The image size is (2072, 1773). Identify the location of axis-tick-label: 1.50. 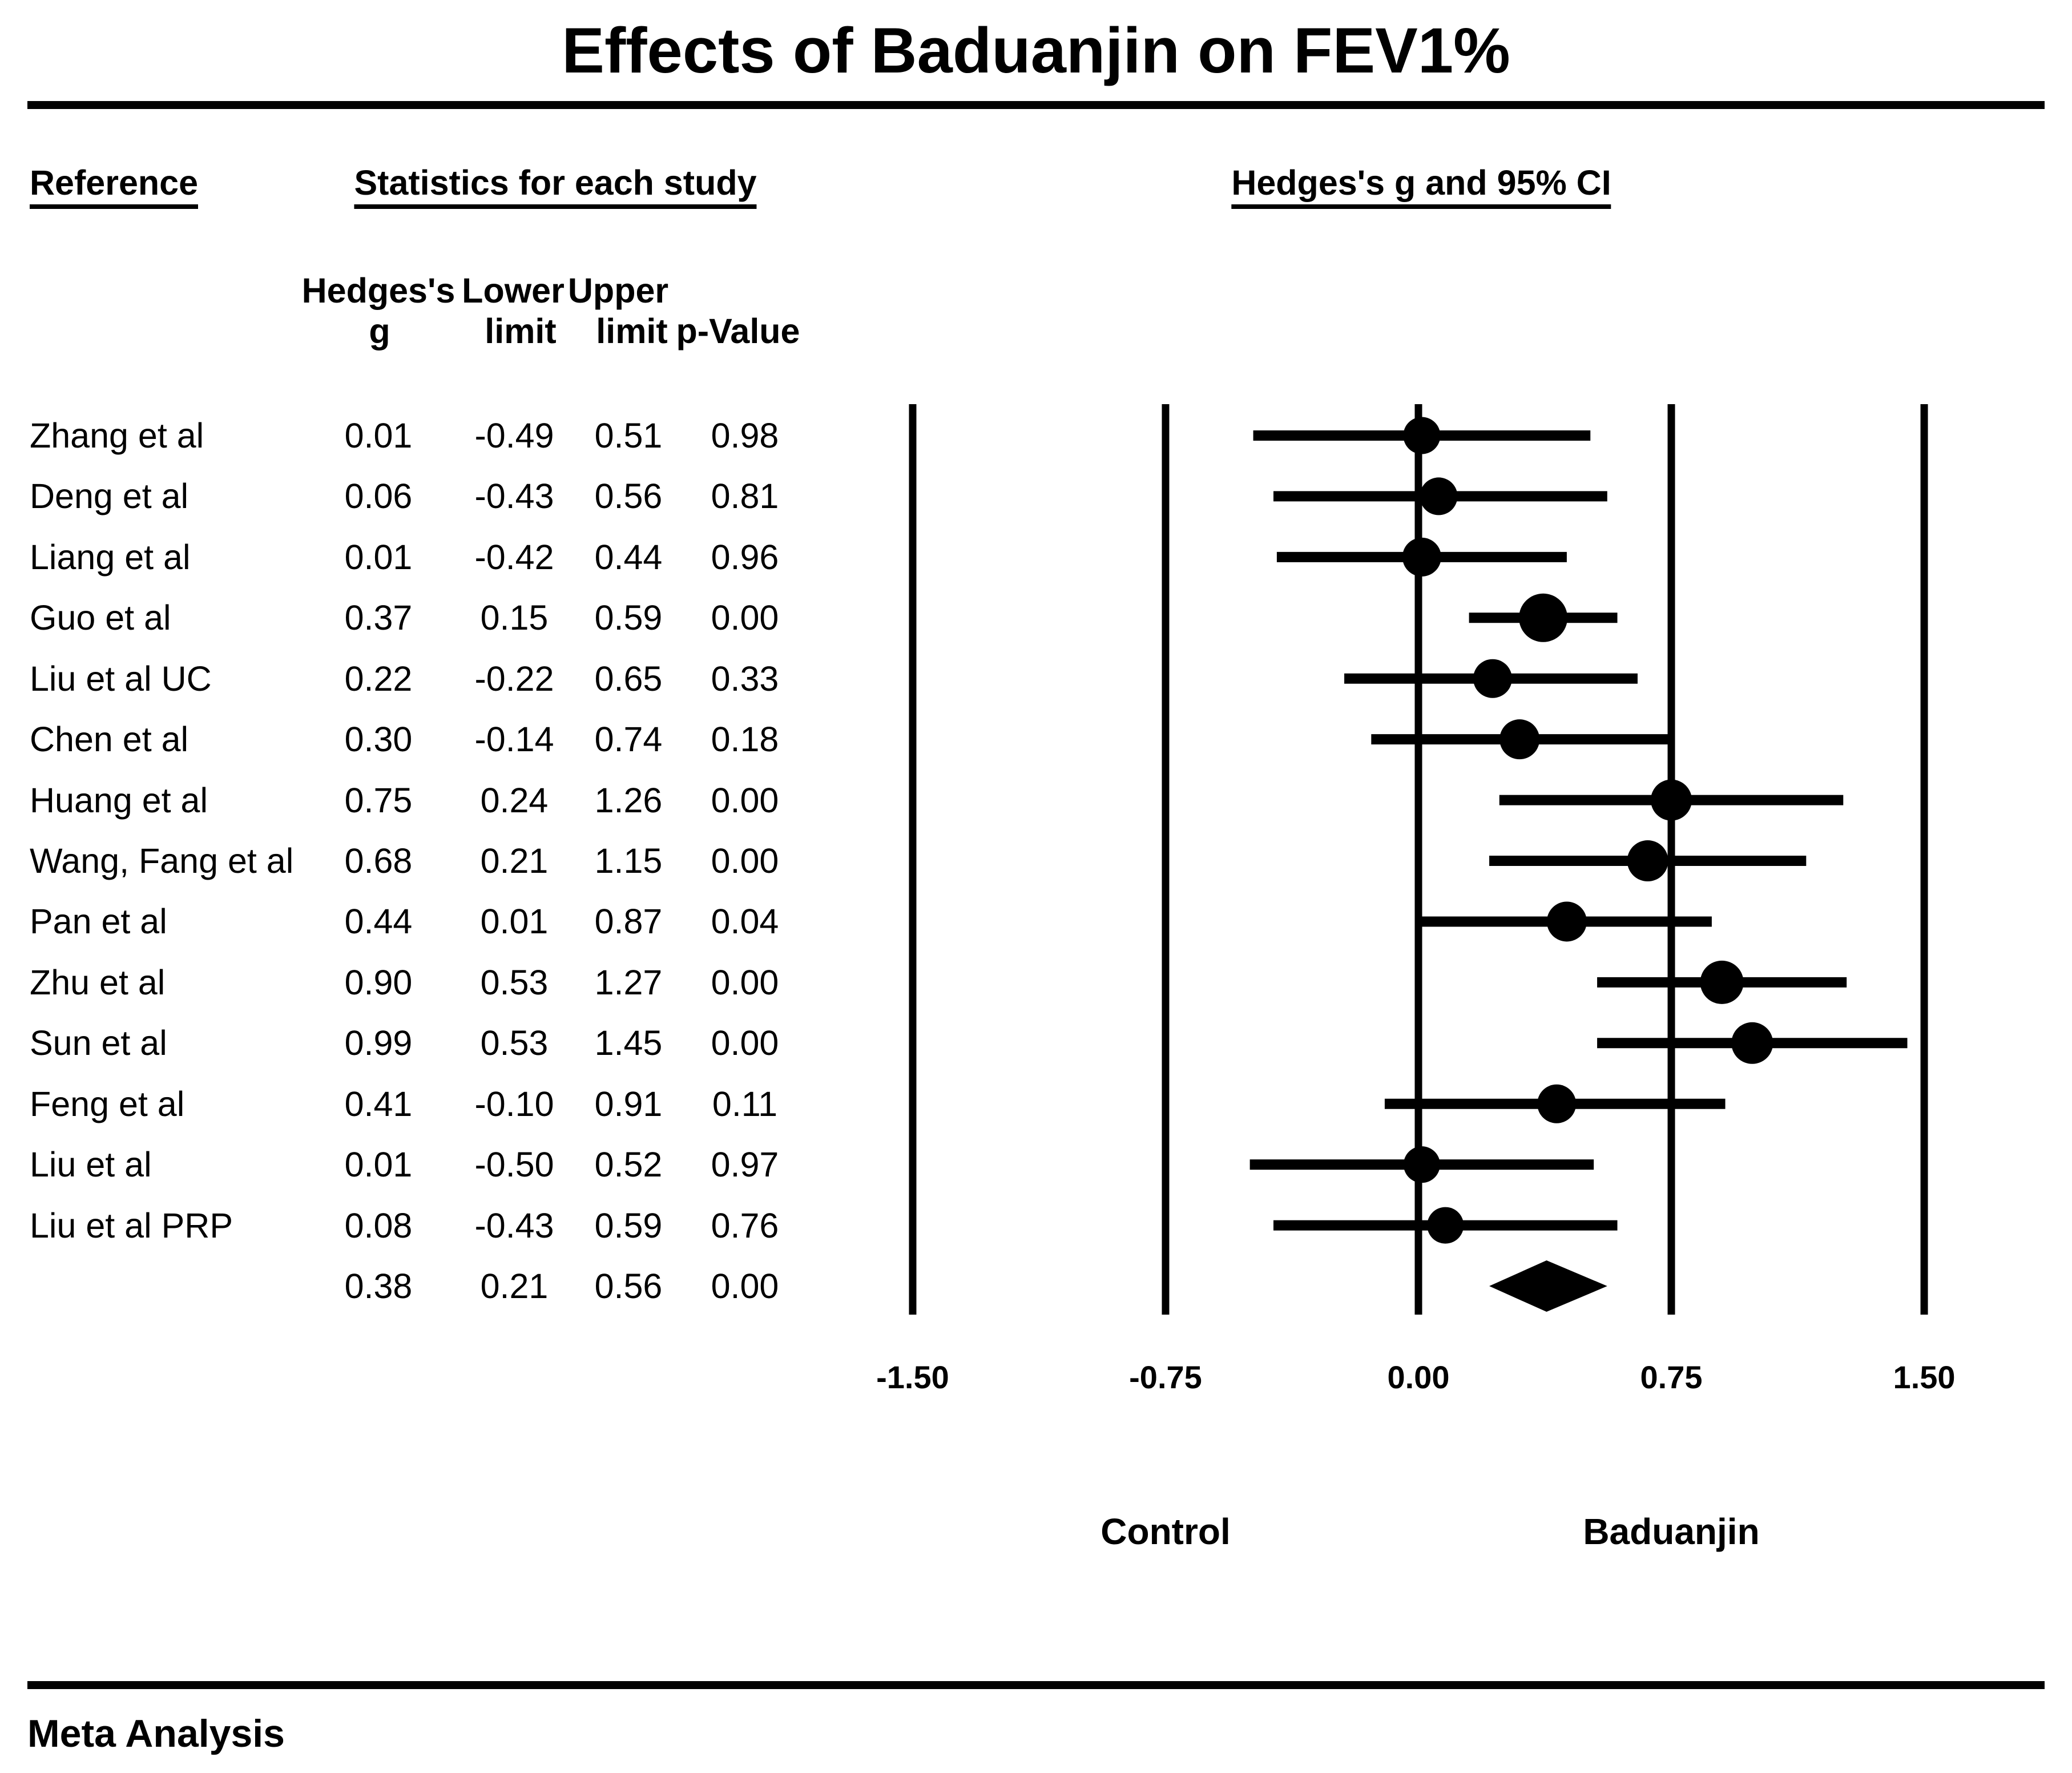
(1924, 1377).